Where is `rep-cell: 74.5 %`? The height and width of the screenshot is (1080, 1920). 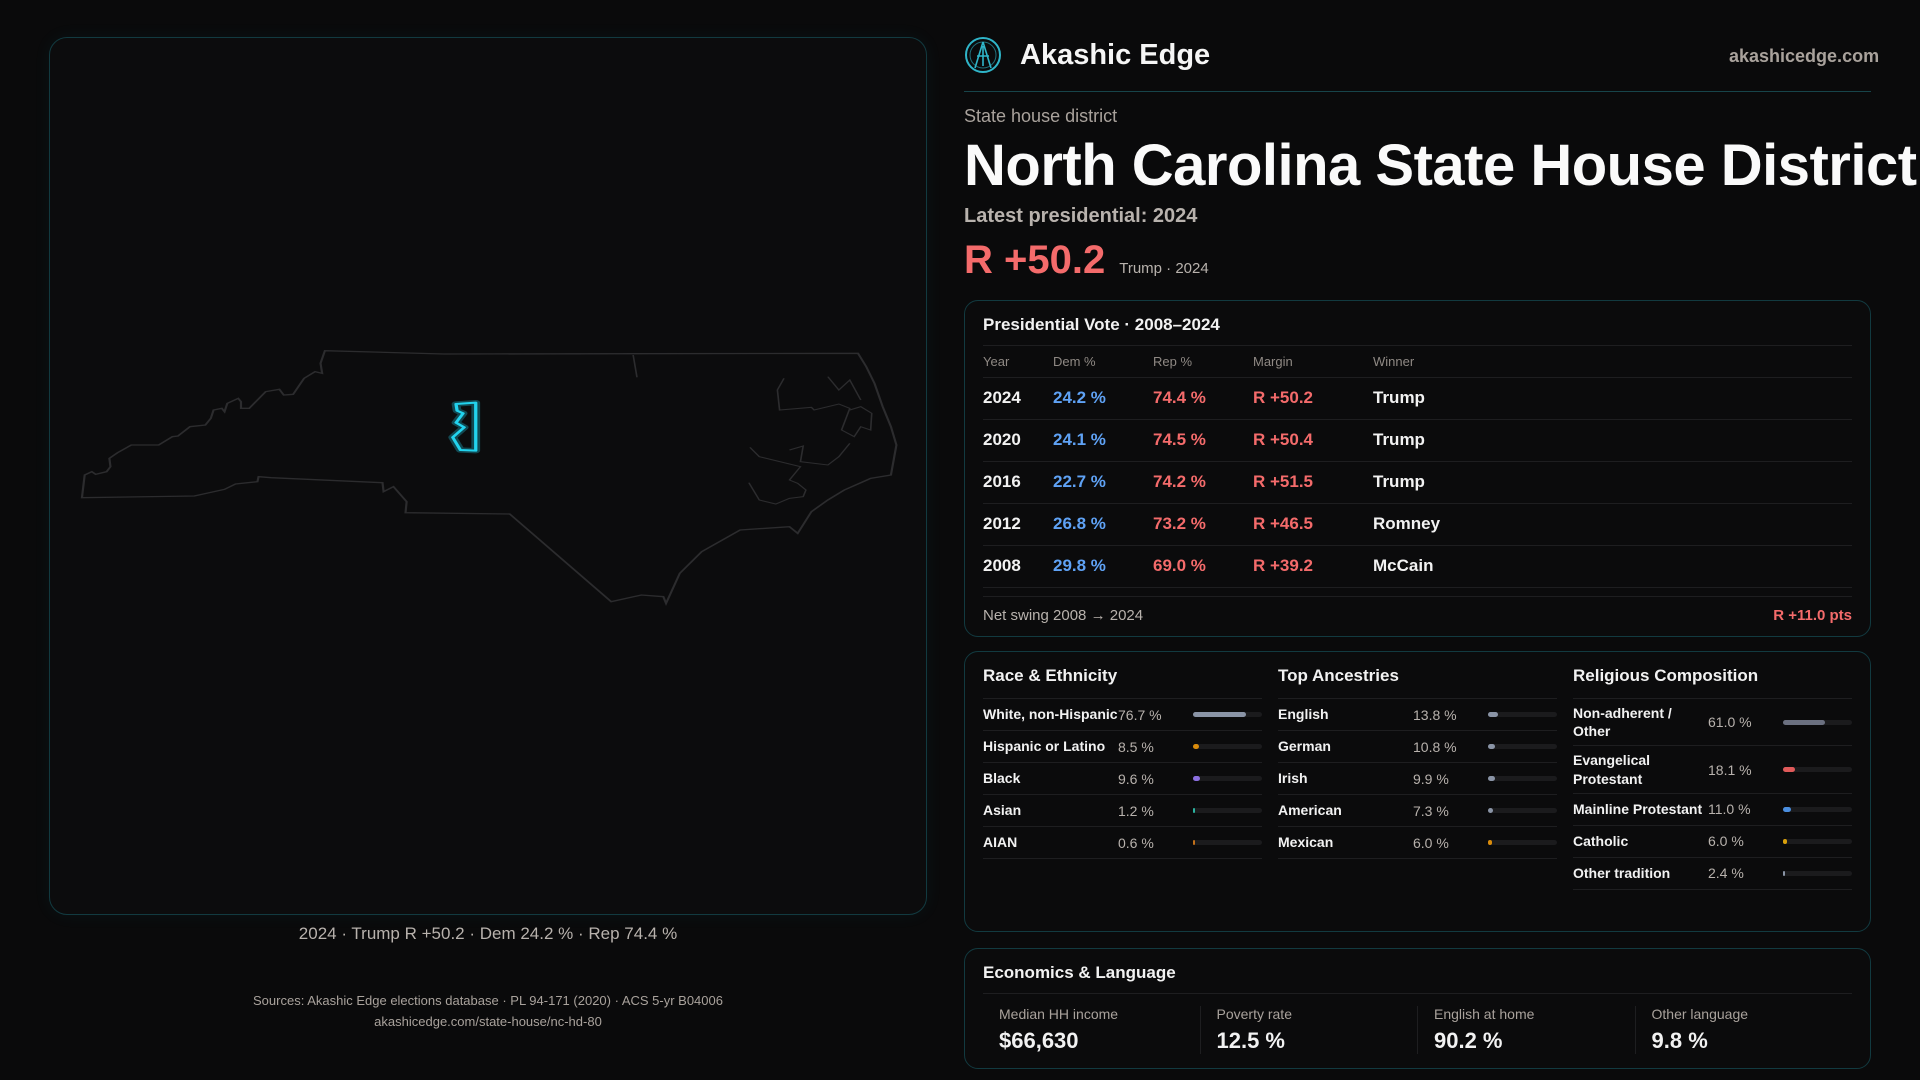
rep-cell: 74.5 % is located at coordinates (1203, 440).